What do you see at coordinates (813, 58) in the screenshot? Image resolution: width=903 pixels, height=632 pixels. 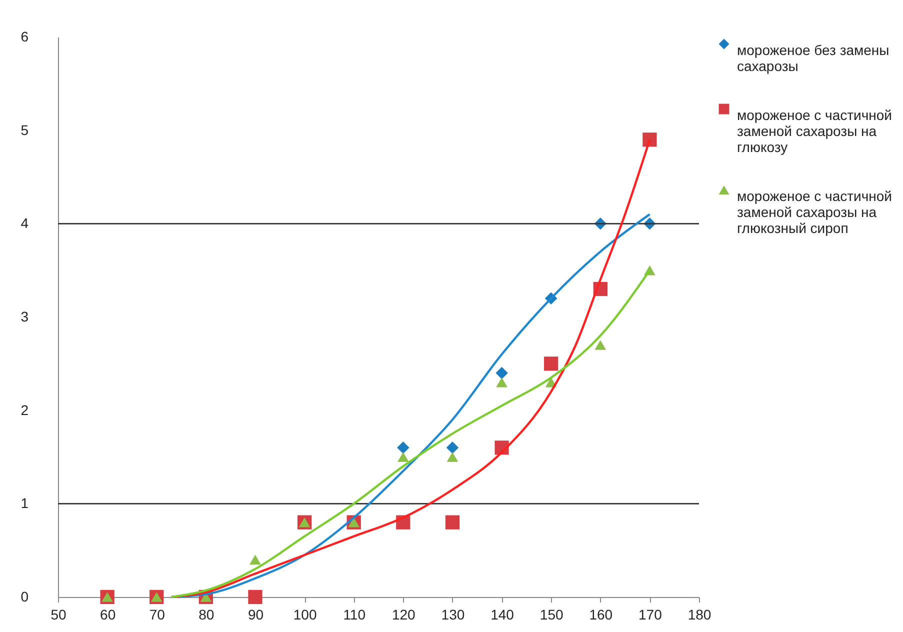 I see `legend-label: мороженое без замены сахарозы` at bounding box center [813, 58].